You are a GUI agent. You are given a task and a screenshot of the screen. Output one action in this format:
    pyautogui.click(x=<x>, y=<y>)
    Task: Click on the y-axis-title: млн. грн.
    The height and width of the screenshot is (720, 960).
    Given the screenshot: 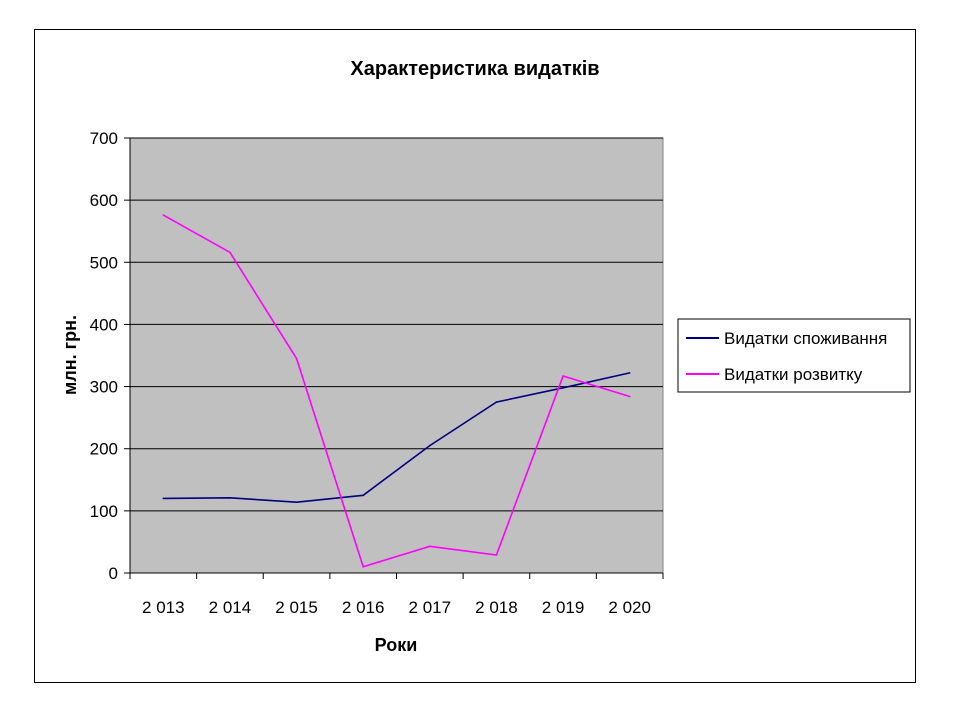 What is the action you would take?
    pyautogui.click(x=70, y=355)
    